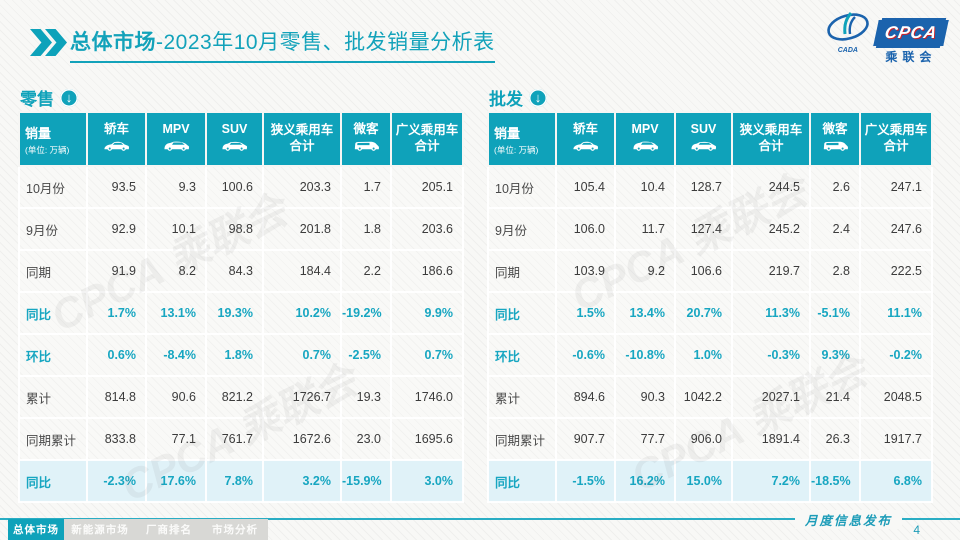 This screenshot has height=540, width=960. I want to click on data-cell: 100.6, so click(234, 187).